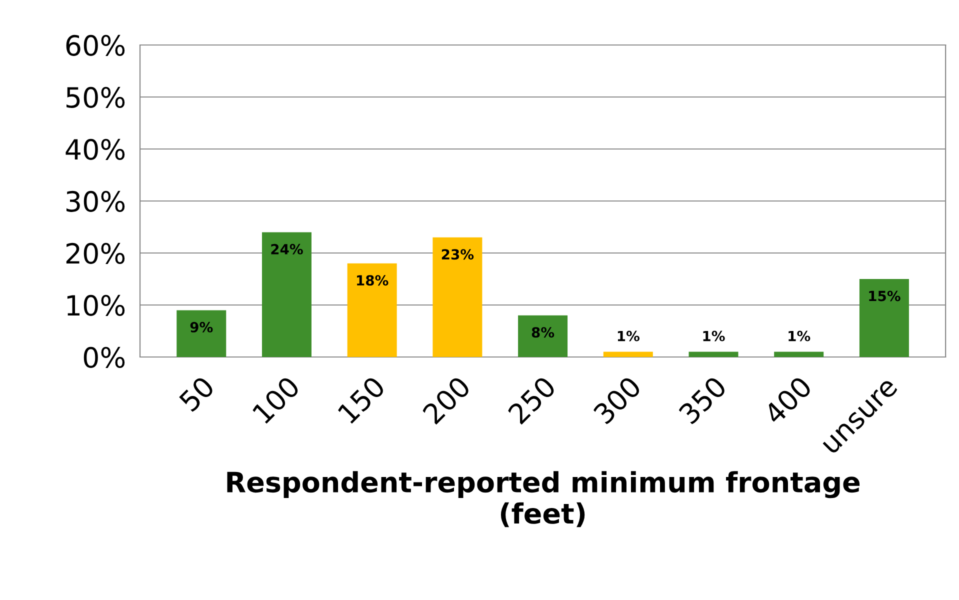  What do you see at coordinates (104, 357) in the screenshot?
I see `y-tick-label: 0%` at bounding box center [104, 357].